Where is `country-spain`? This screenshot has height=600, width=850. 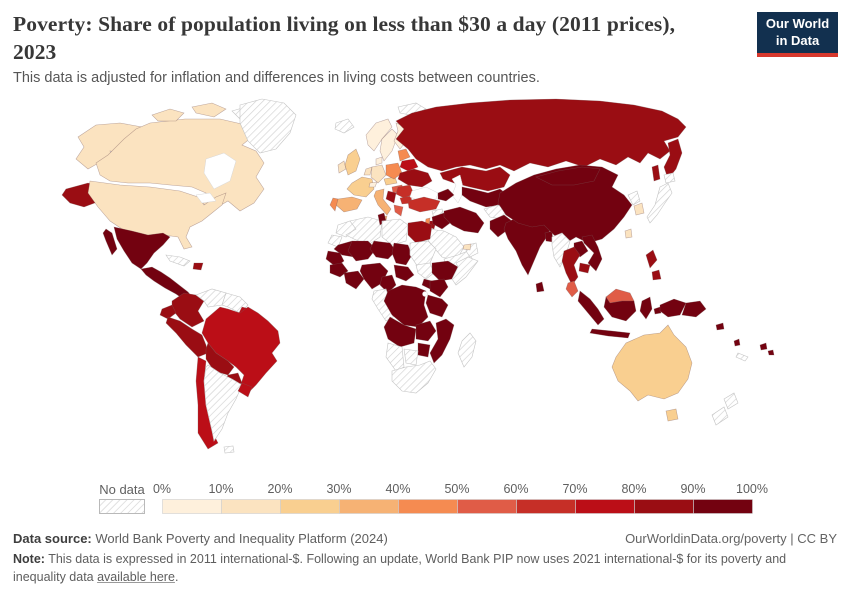 country-spain is located at coordinates (349, 204).